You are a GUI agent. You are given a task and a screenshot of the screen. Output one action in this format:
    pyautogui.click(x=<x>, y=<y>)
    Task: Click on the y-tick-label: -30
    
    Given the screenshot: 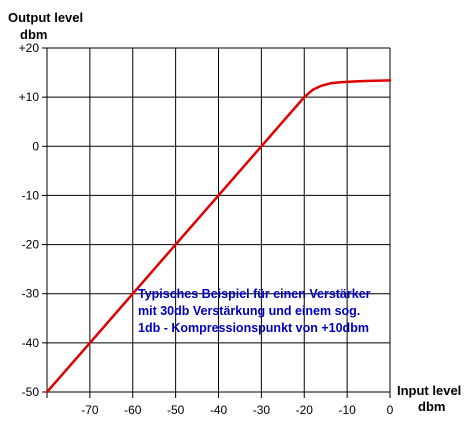 What is the action you would take?
    pyautogui.click(x=31, y=294)
    